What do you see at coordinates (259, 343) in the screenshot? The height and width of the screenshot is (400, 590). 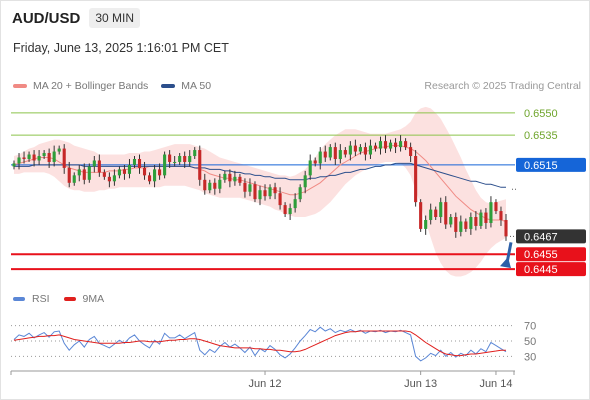 I see `rsi-ma9-line` at bounding box center [259, 343].